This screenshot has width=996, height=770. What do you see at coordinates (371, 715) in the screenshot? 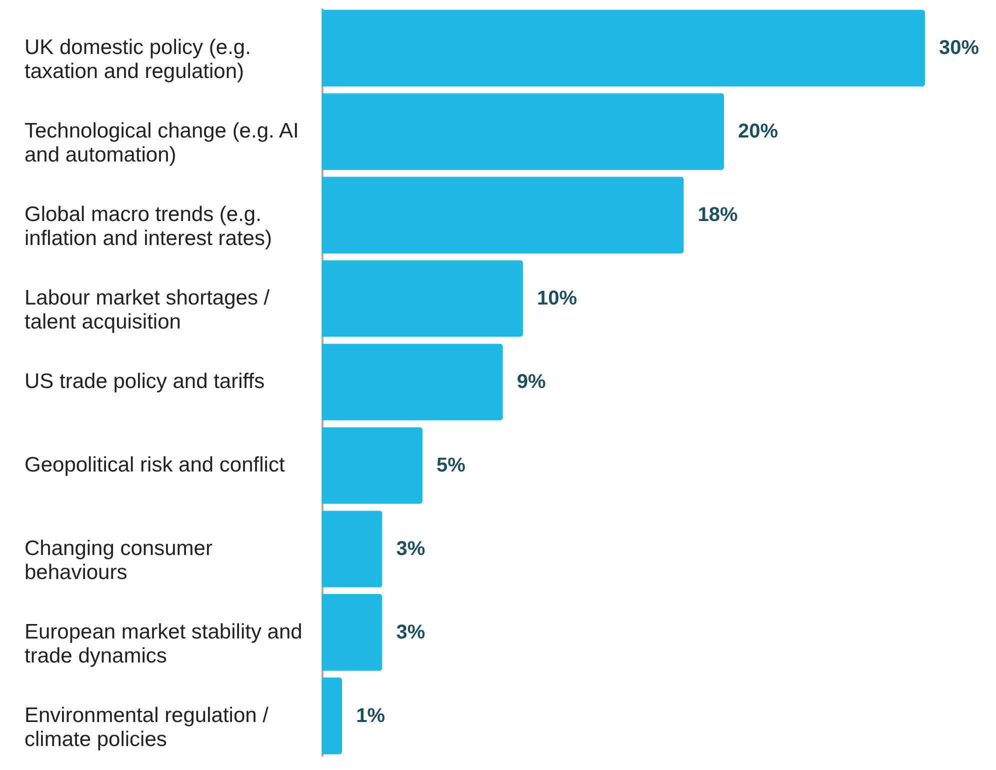
I see `data-label: 1%` at bounding box center [371, 715].